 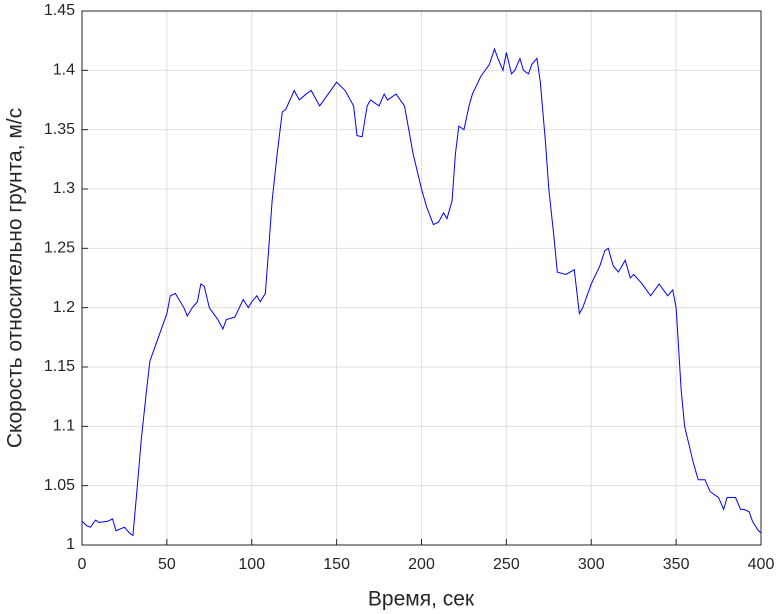 What do you see at coordinates (15, 278) in the screenshot?
I see `y-axis-label: Скорость относительно грунта, м/с` at bounding box center [15, 278].